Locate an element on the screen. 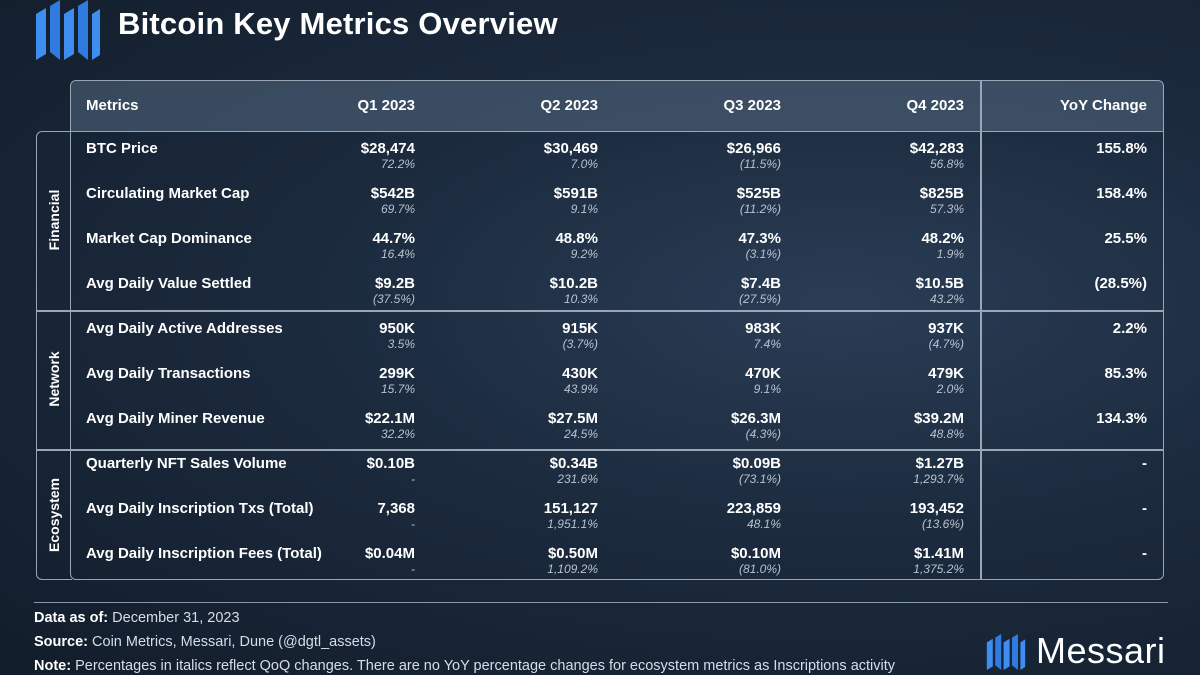 The width and height of the screenshot is (1200, 675). qoq-change: 1,293.7% is located at coordinates (938, 479).